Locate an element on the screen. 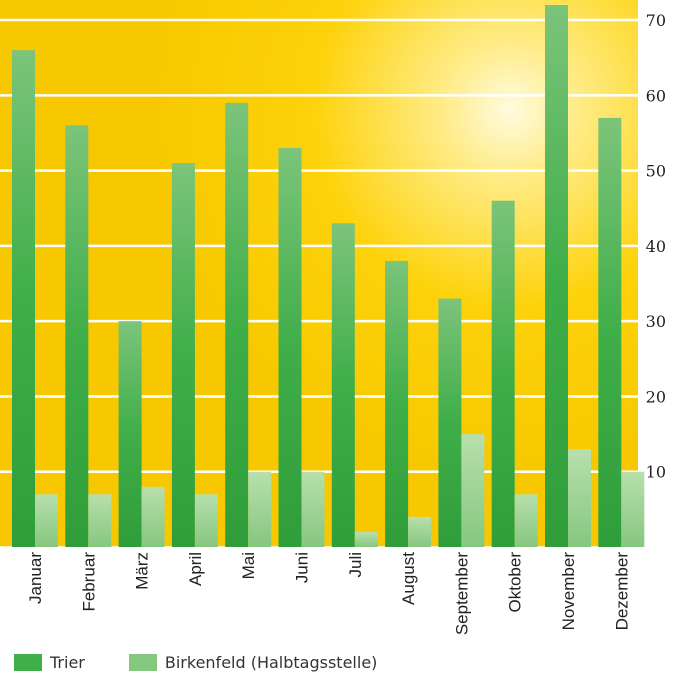 The image size is (675, 675). bar-trier-oktober is located at coordinates (503, 373).